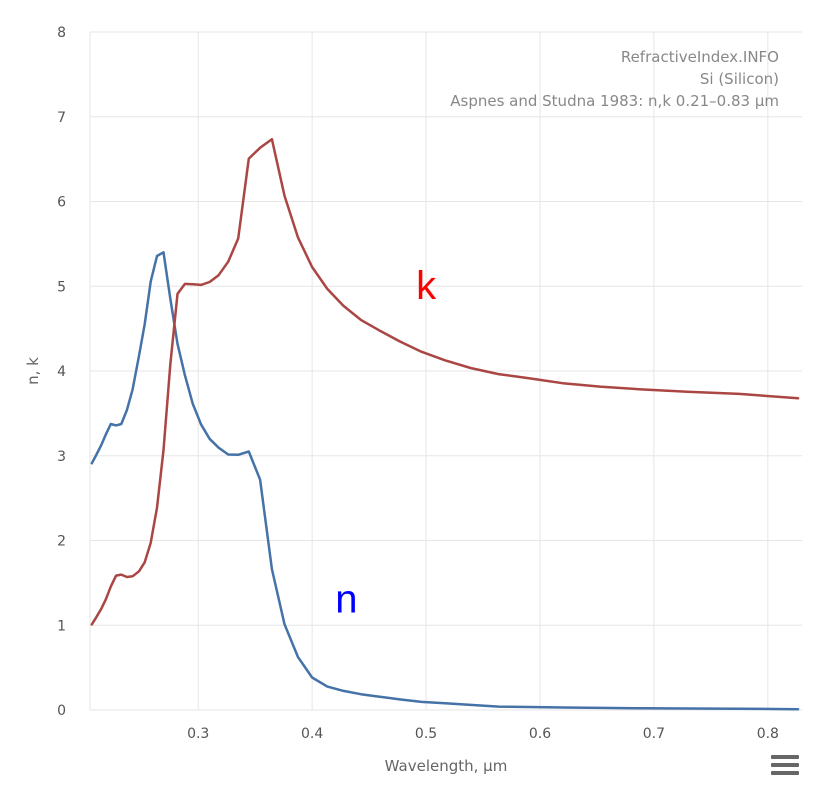 The width and height of the screenshot is (821, 799). I want to click on series-labels: nk, so click(386, 443).